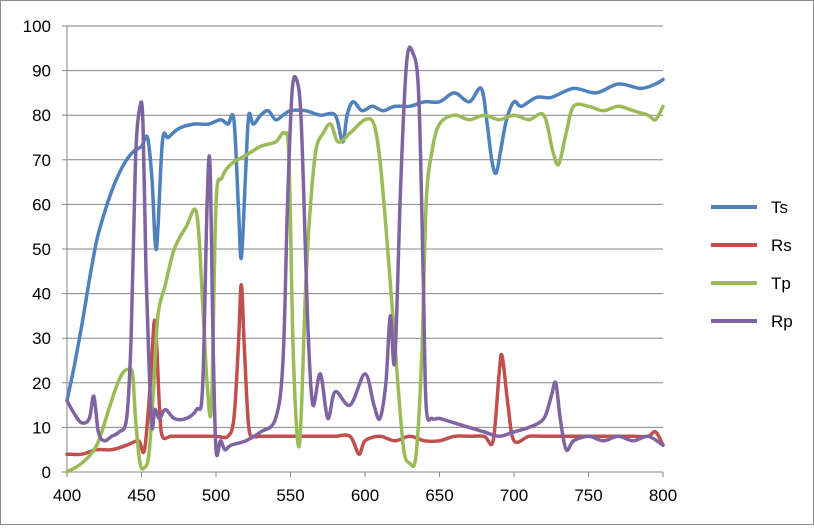  I want to click on legend-label-tp: Tp, so click(781, 283).